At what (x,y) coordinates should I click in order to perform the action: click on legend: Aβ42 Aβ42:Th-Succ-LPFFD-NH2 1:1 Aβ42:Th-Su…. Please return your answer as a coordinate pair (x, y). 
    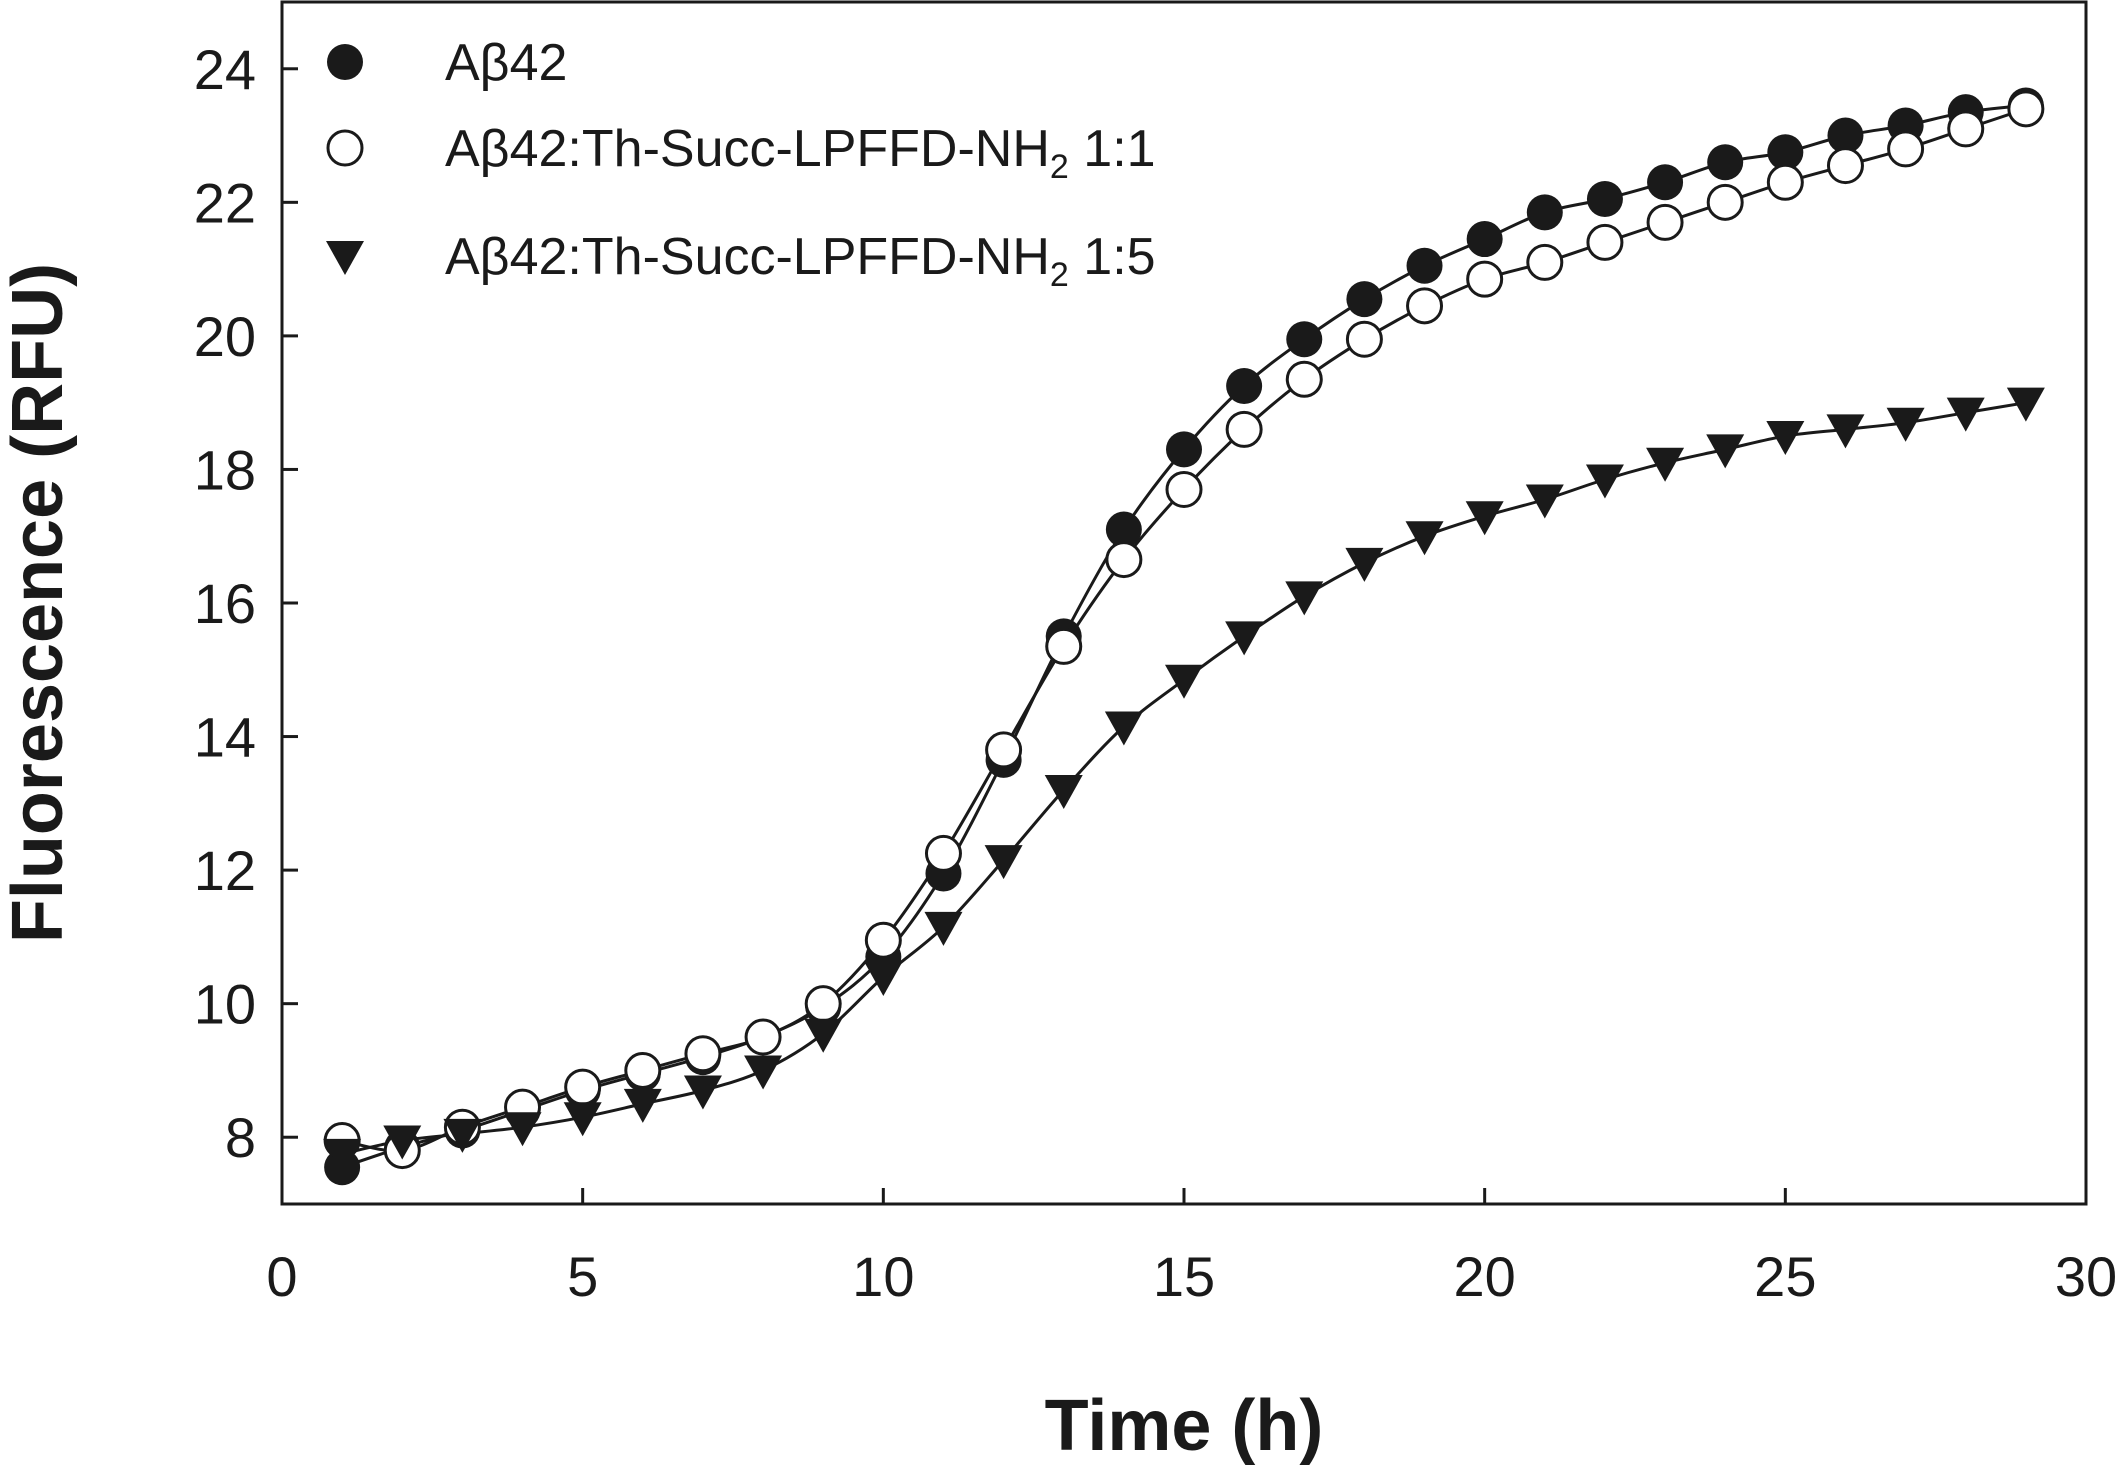
    Looking at the image, I should click on (741, 164).